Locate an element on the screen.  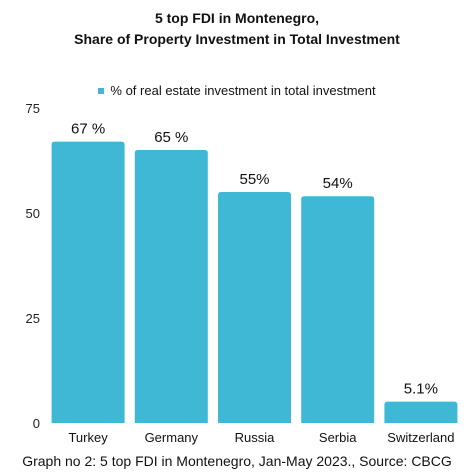
data-label-switzerland: 5.1% is located at coordinates (421, 389).